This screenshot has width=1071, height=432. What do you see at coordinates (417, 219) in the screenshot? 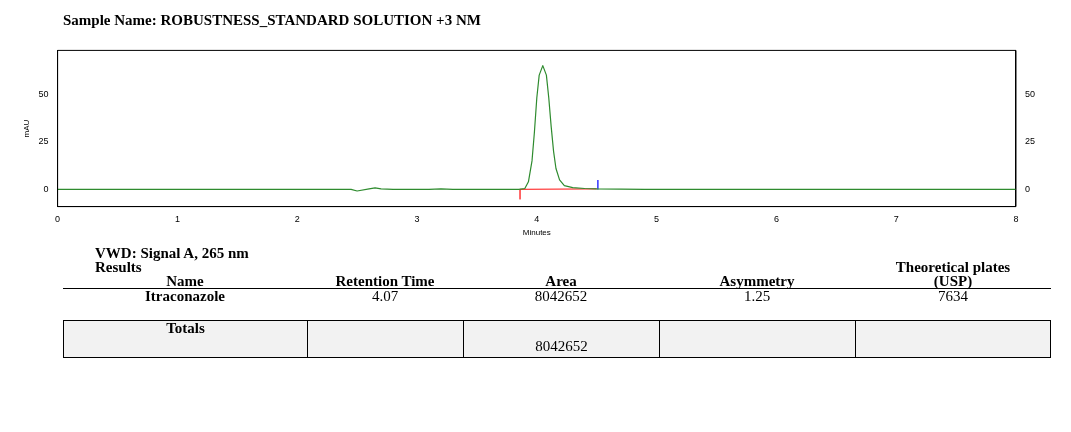
I see `x-tick-label: 3` at bounding box center [417, 219].